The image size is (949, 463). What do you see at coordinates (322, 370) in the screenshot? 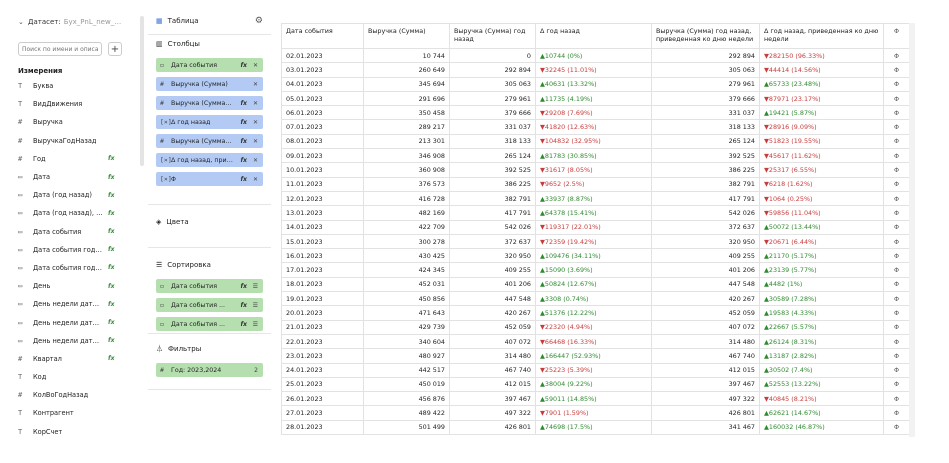
I see `date-cell: 24.01.2023` at bounding box center [322, 370].